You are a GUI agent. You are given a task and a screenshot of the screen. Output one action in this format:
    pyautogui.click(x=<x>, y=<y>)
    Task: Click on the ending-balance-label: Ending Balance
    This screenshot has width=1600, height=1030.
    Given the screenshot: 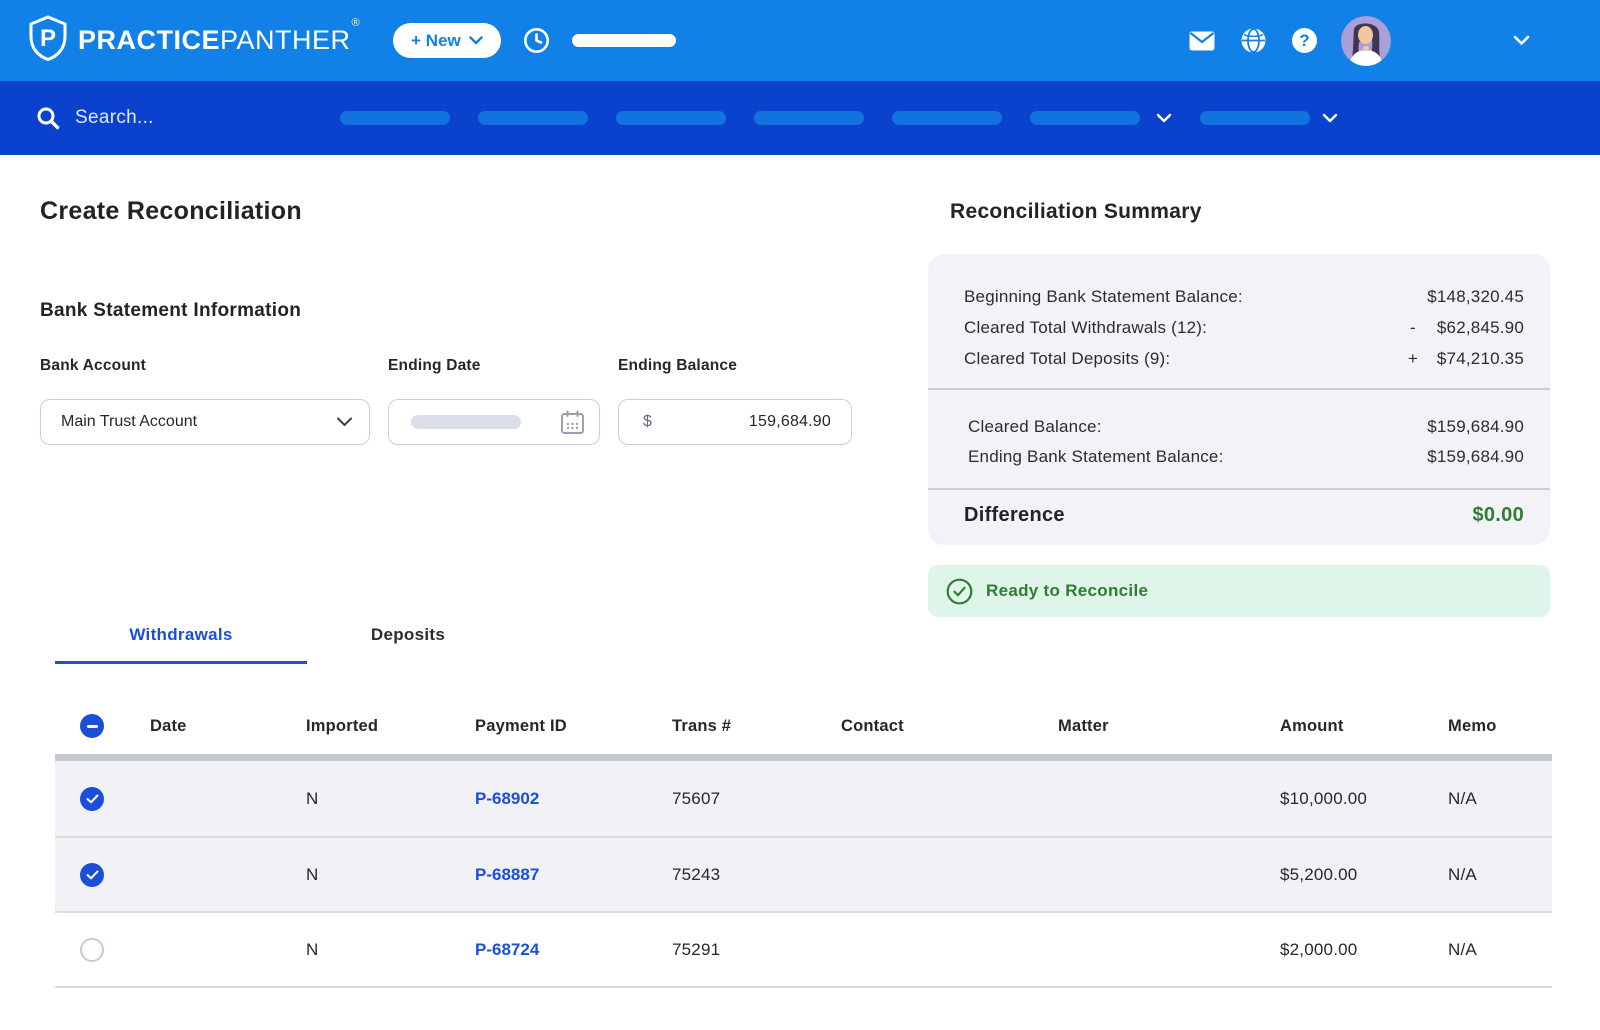 What is the action you would take?
    pyautogui.click(x=678, y=365)
    